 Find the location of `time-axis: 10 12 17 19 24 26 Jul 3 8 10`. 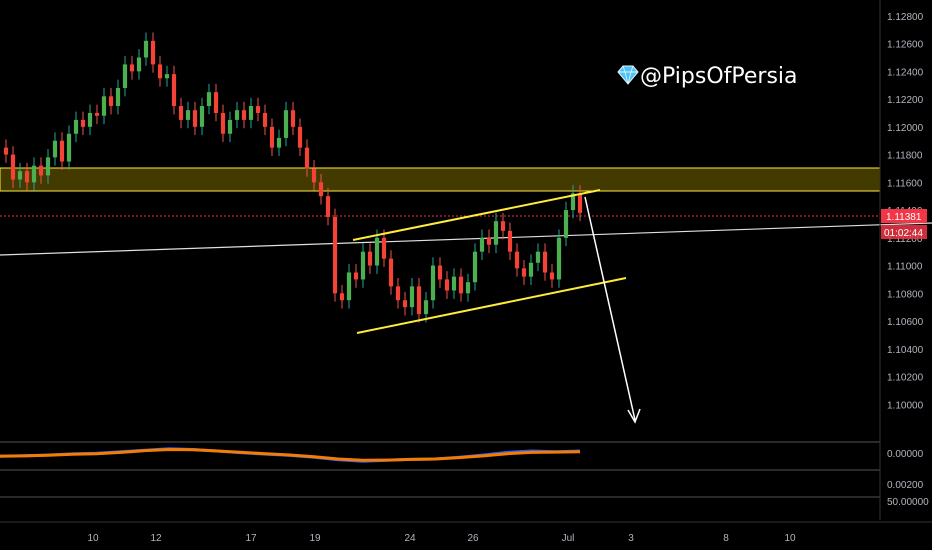

time-axis: 10 12 17 19 24 26 Jul 3 8 10 is located at coordinates (441, 538).